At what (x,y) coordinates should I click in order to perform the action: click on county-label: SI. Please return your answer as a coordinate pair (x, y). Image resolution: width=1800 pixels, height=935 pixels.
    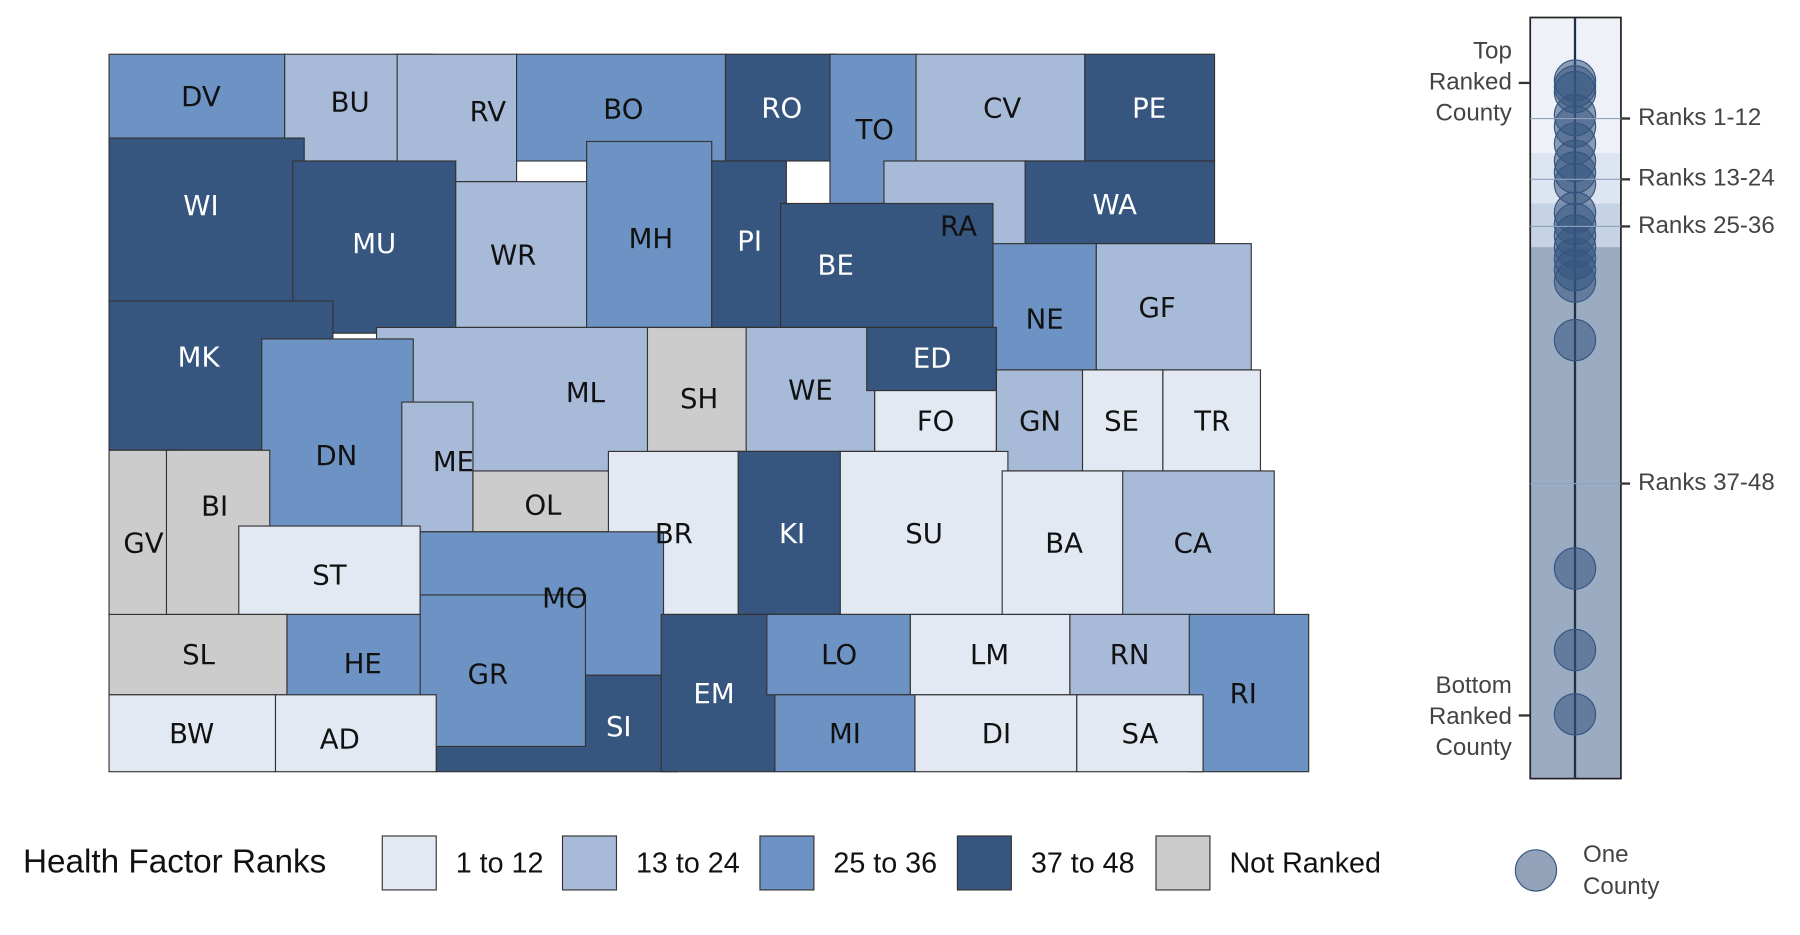
    Looking at the image, I should click on (619, 727).